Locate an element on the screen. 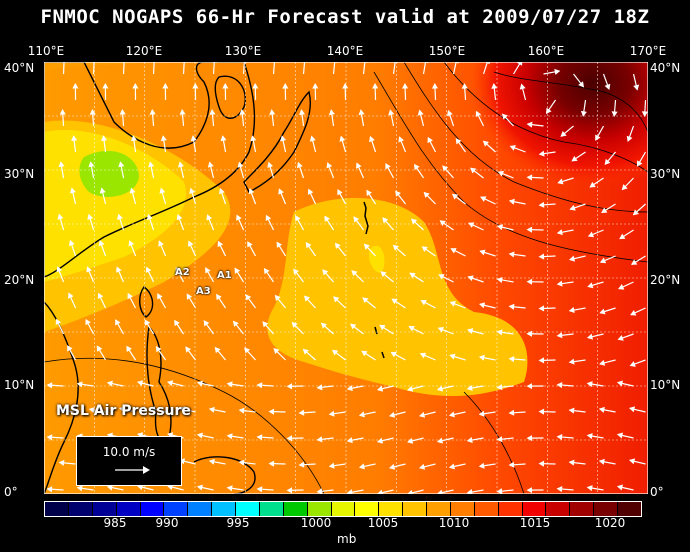 The height and width of the screenshot is (552, 690). lon-label-110e: 110°E is located at coordinates (46, 51).